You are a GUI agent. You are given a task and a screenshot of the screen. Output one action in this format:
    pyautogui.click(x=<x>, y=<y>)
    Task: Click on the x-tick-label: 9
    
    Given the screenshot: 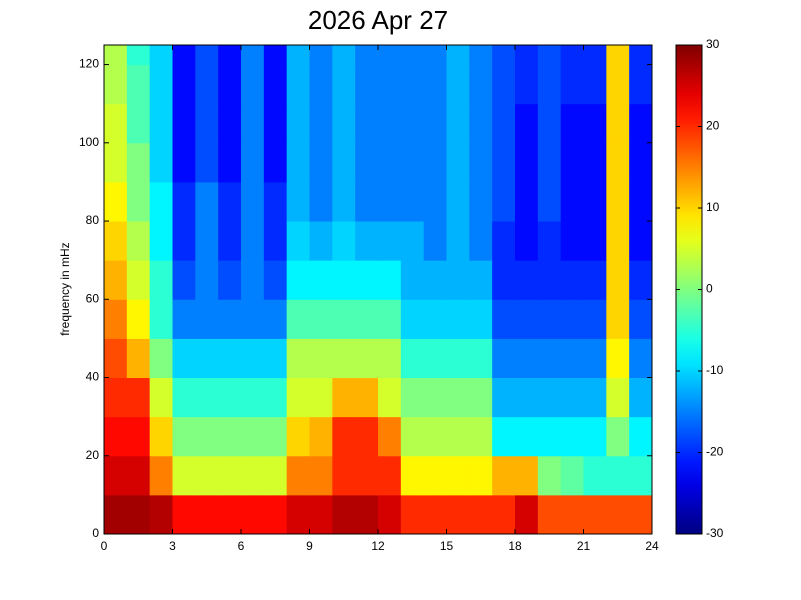 What is the action you would take?
    pyautogui.click(x=309, y=546)
    